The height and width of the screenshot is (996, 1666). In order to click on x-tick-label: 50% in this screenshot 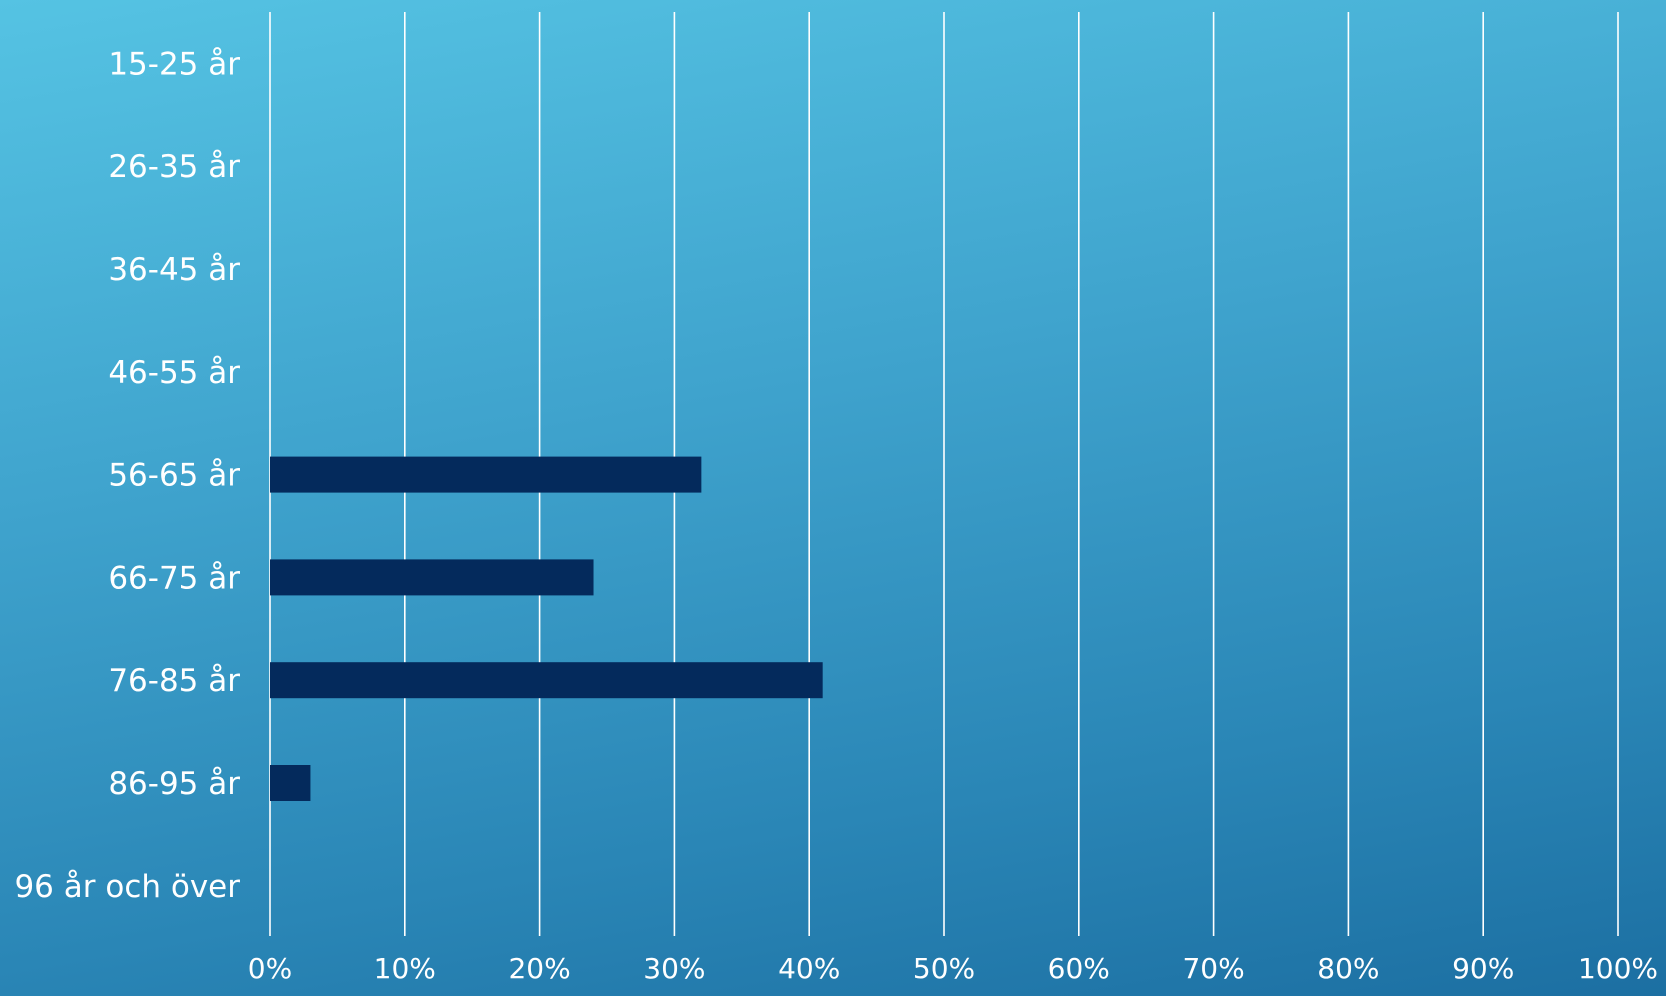, I will do `click(944, 968)`.